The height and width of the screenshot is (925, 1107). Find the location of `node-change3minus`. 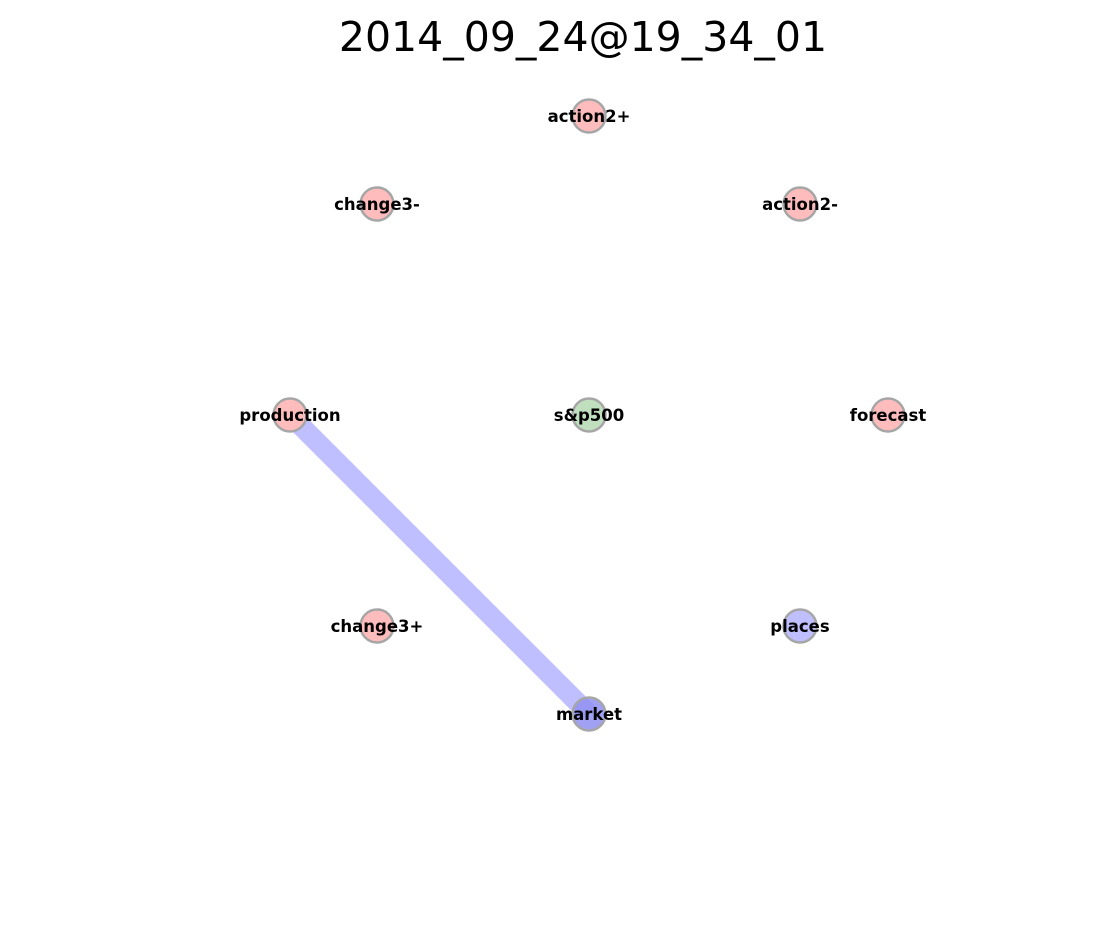

node-change3minus is located at coordinates (377, 204).